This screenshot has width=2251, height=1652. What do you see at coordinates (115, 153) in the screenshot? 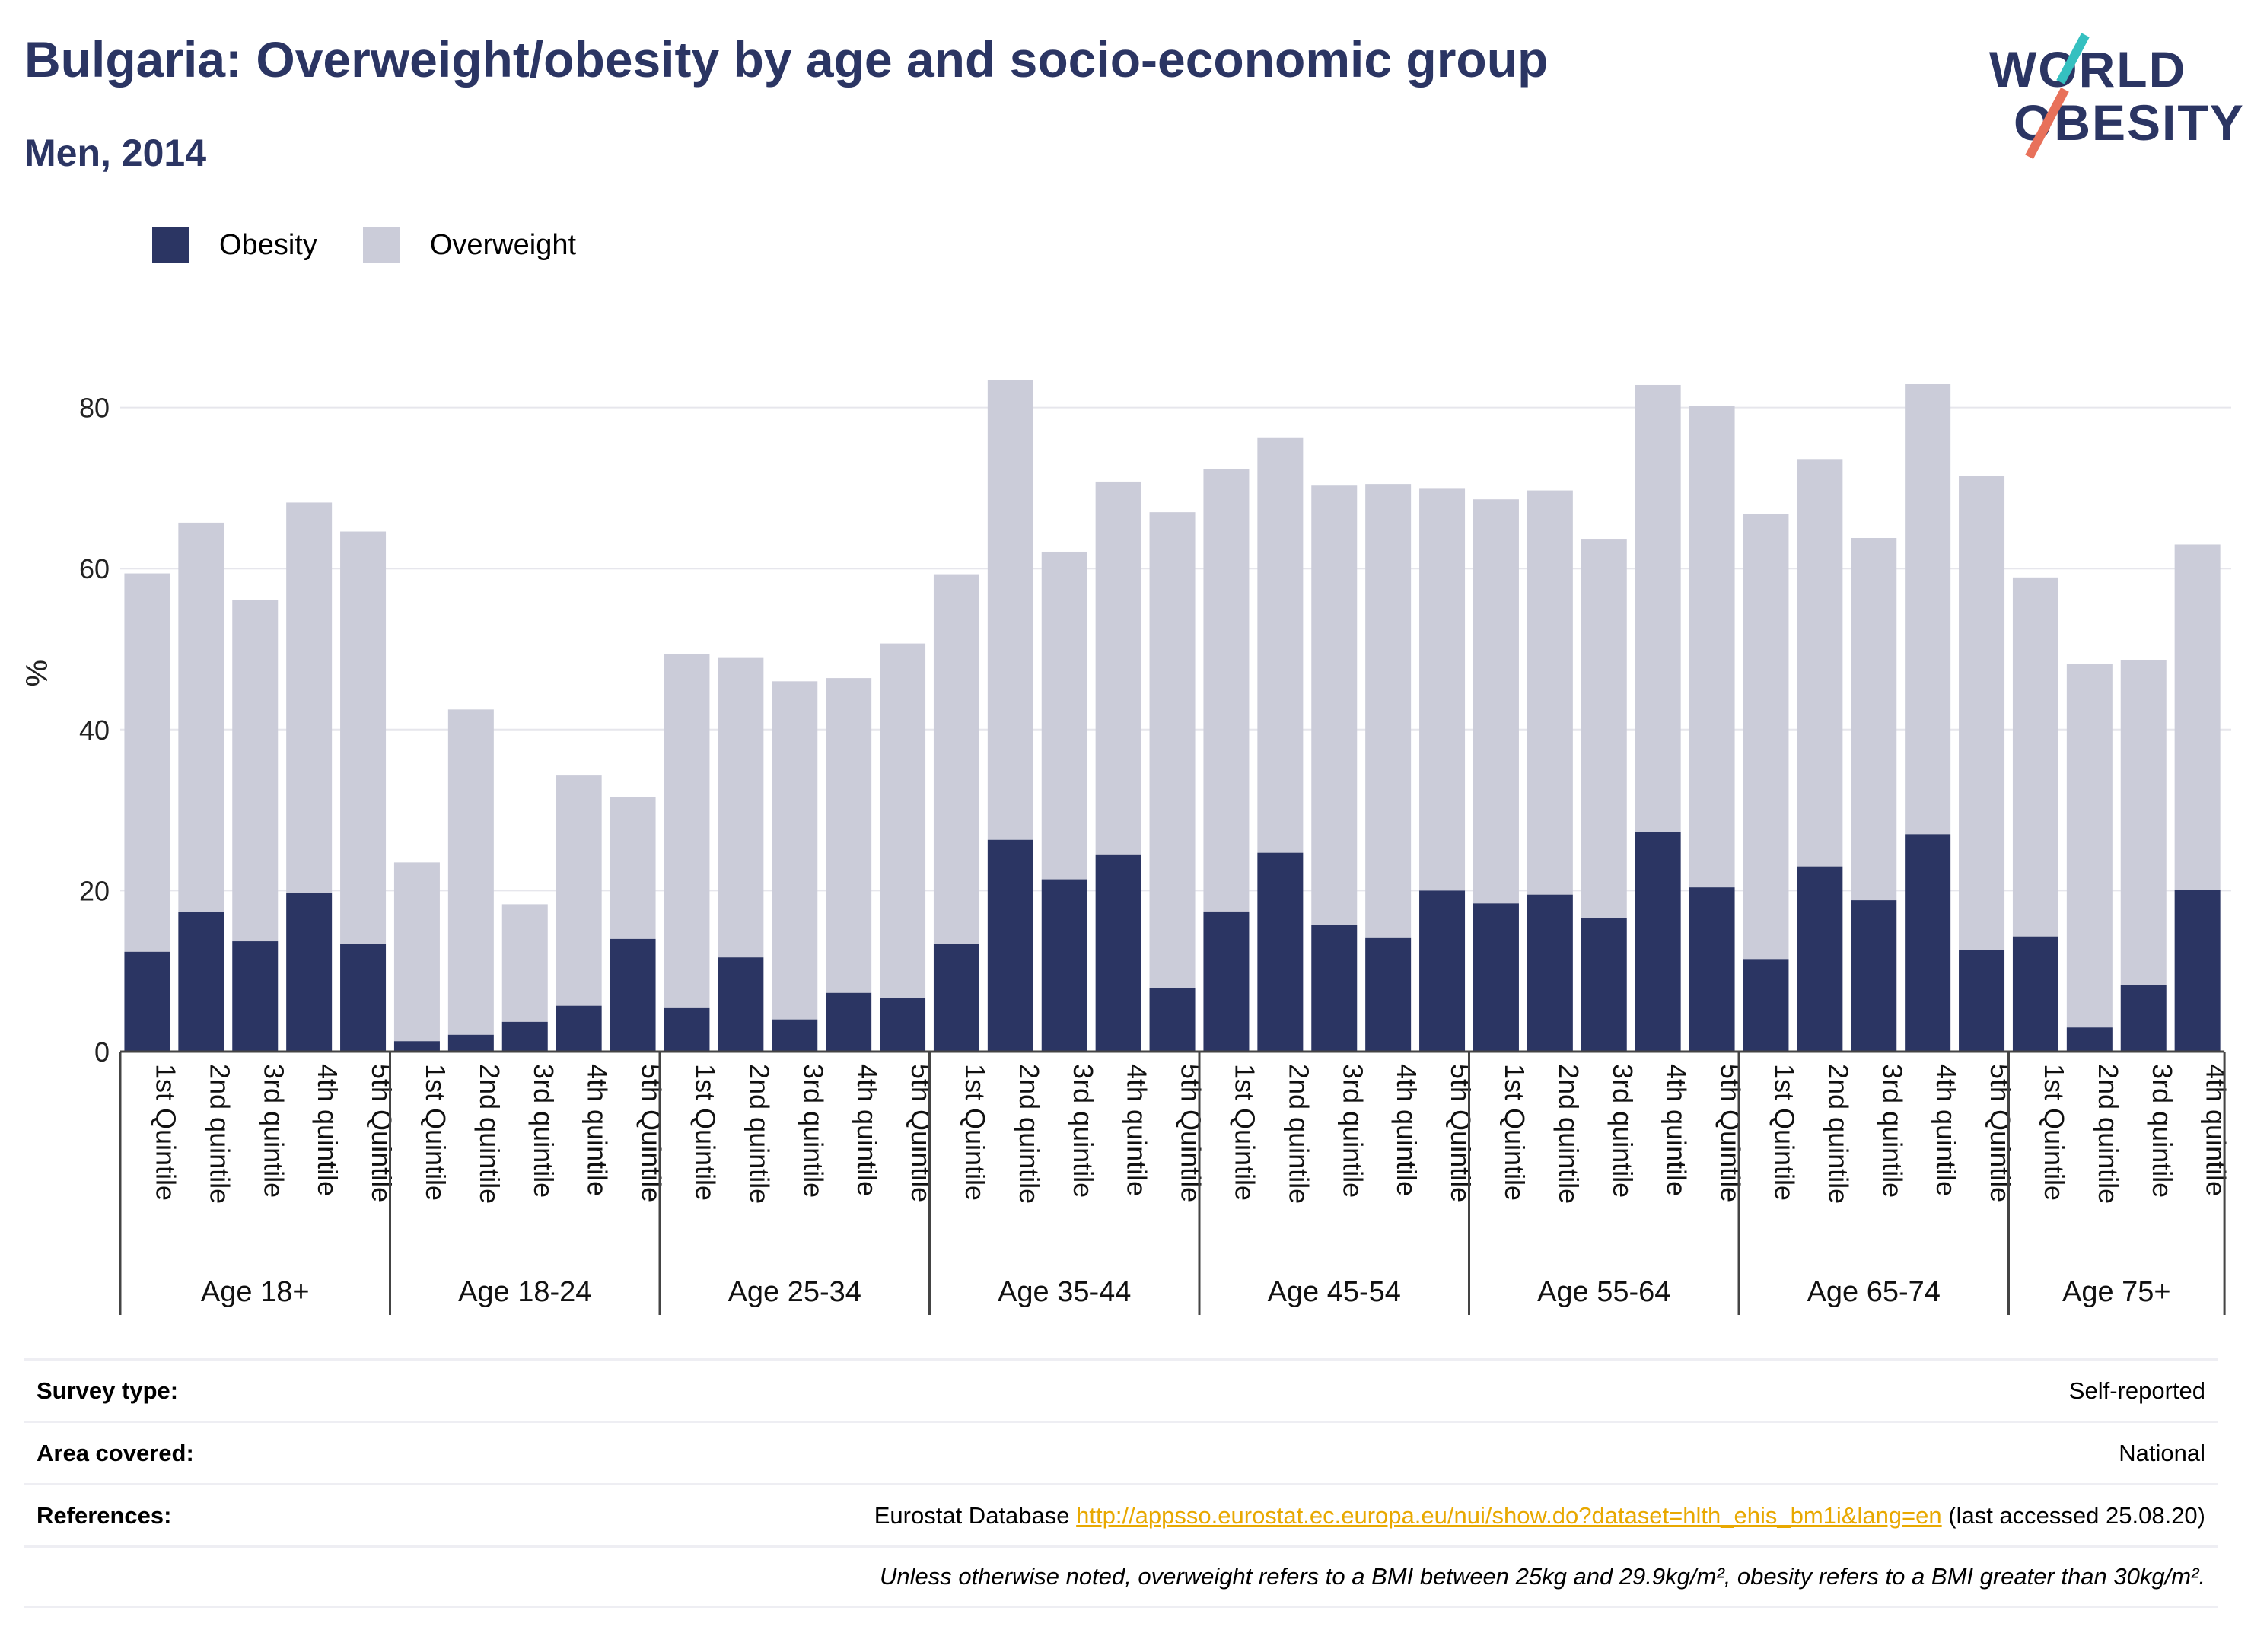
I see `page-subtitle: Men, 2014` at bounding box center [115, 153].